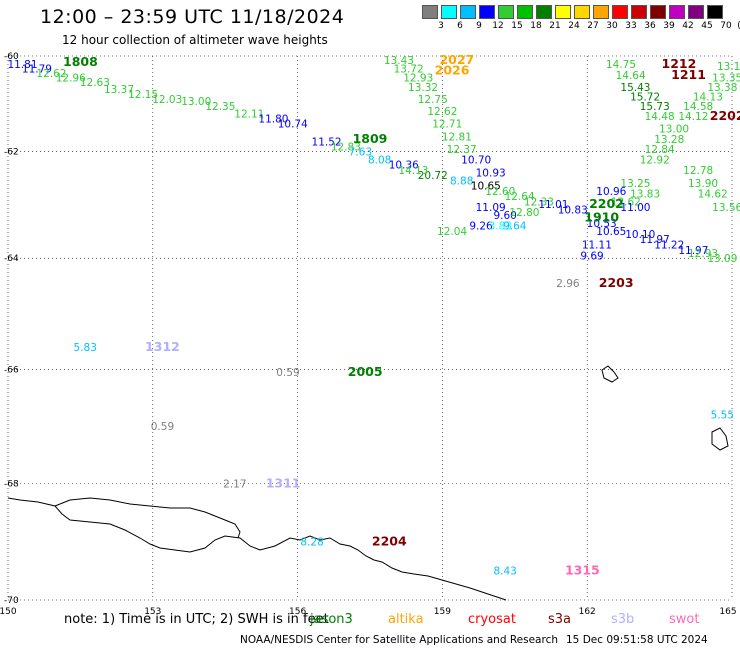 The width and height of the screenshot is (740, 650). What do you see at coordinates (433, 100) in the screenshot?
I see `wave-height-value: 12.75` at bounding box center [433, 100].